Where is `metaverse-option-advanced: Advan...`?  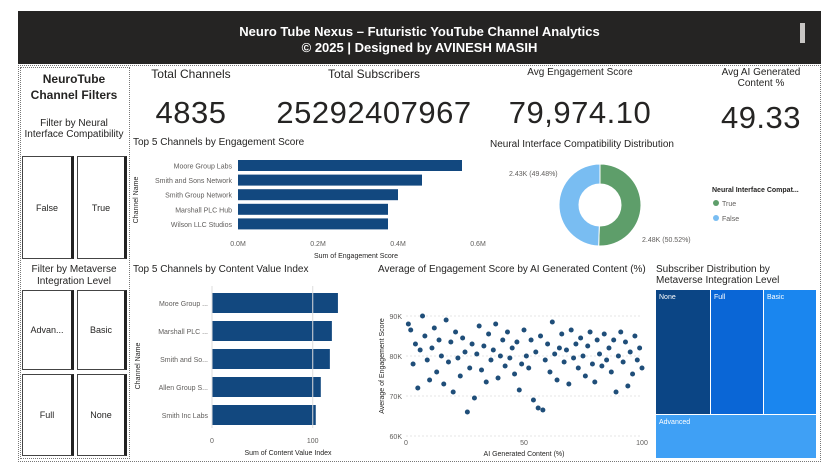
metaverse-option-advanced: Advan... is located at coordinates (48, 330).